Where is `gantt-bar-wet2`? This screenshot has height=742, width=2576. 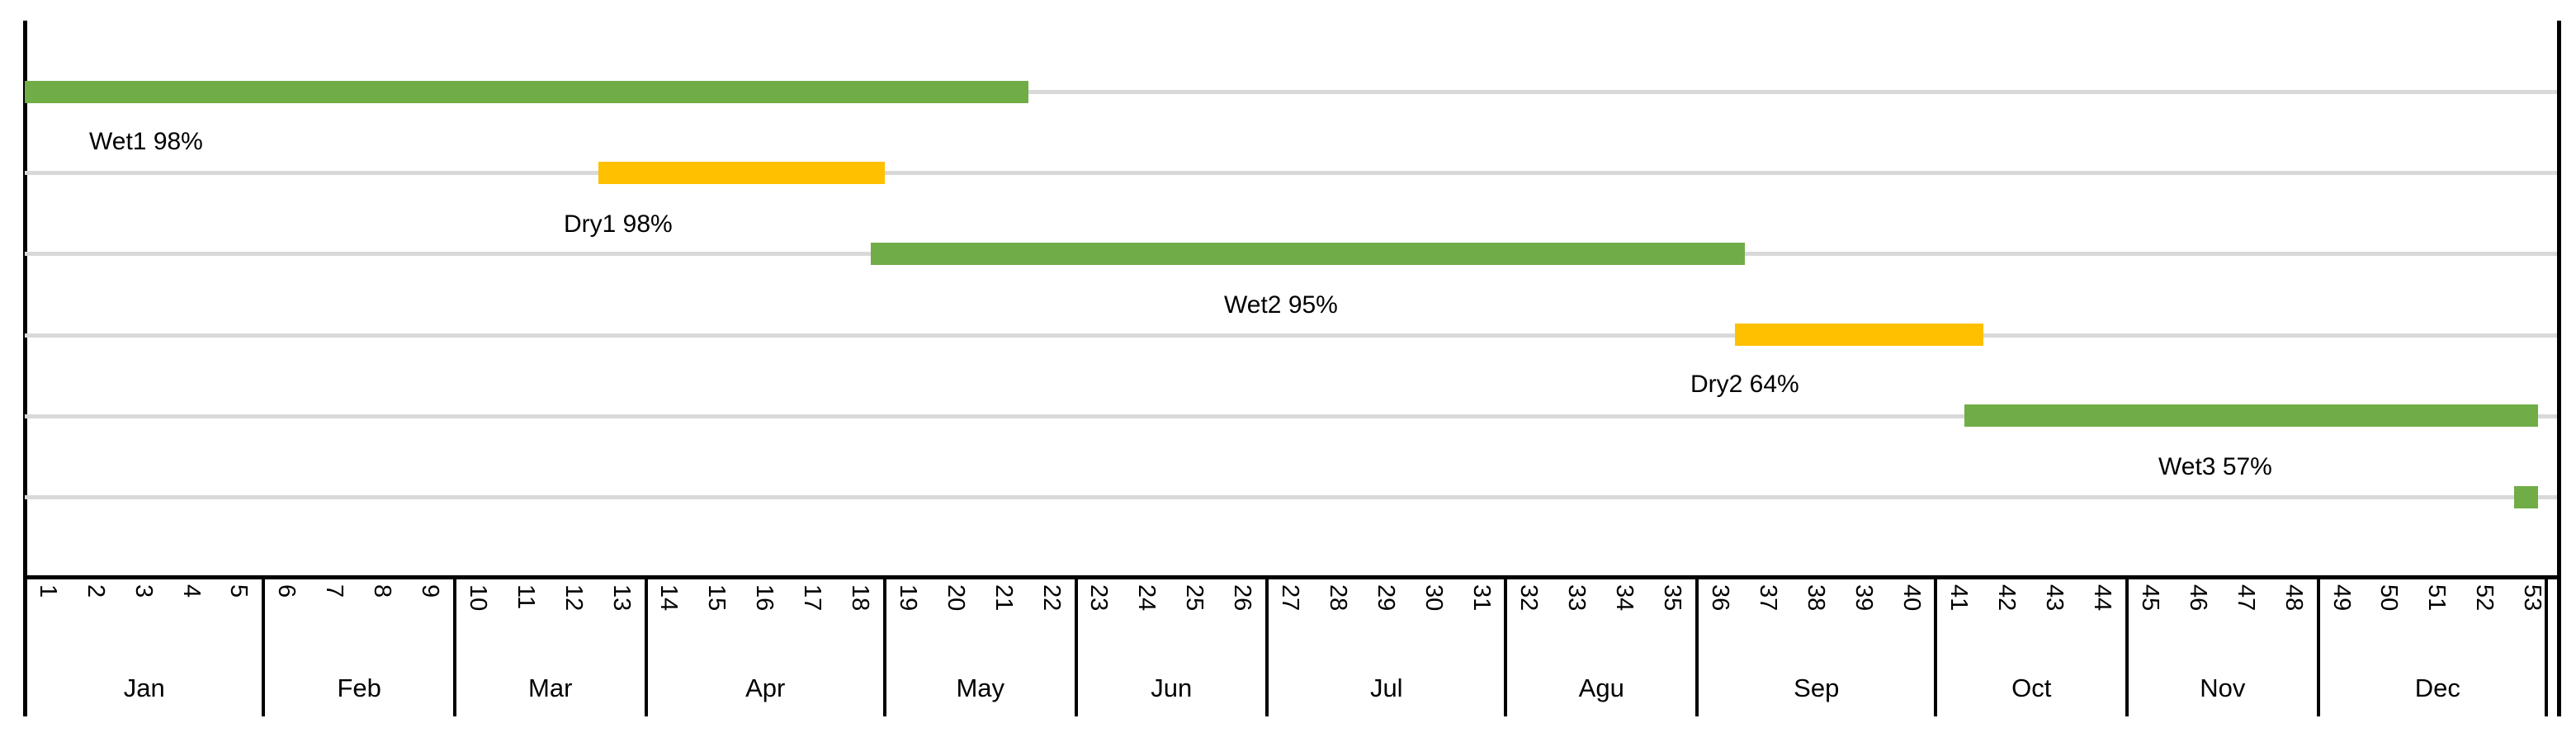 gantt-bar-wet2 is located at coordinates (1307, 253).